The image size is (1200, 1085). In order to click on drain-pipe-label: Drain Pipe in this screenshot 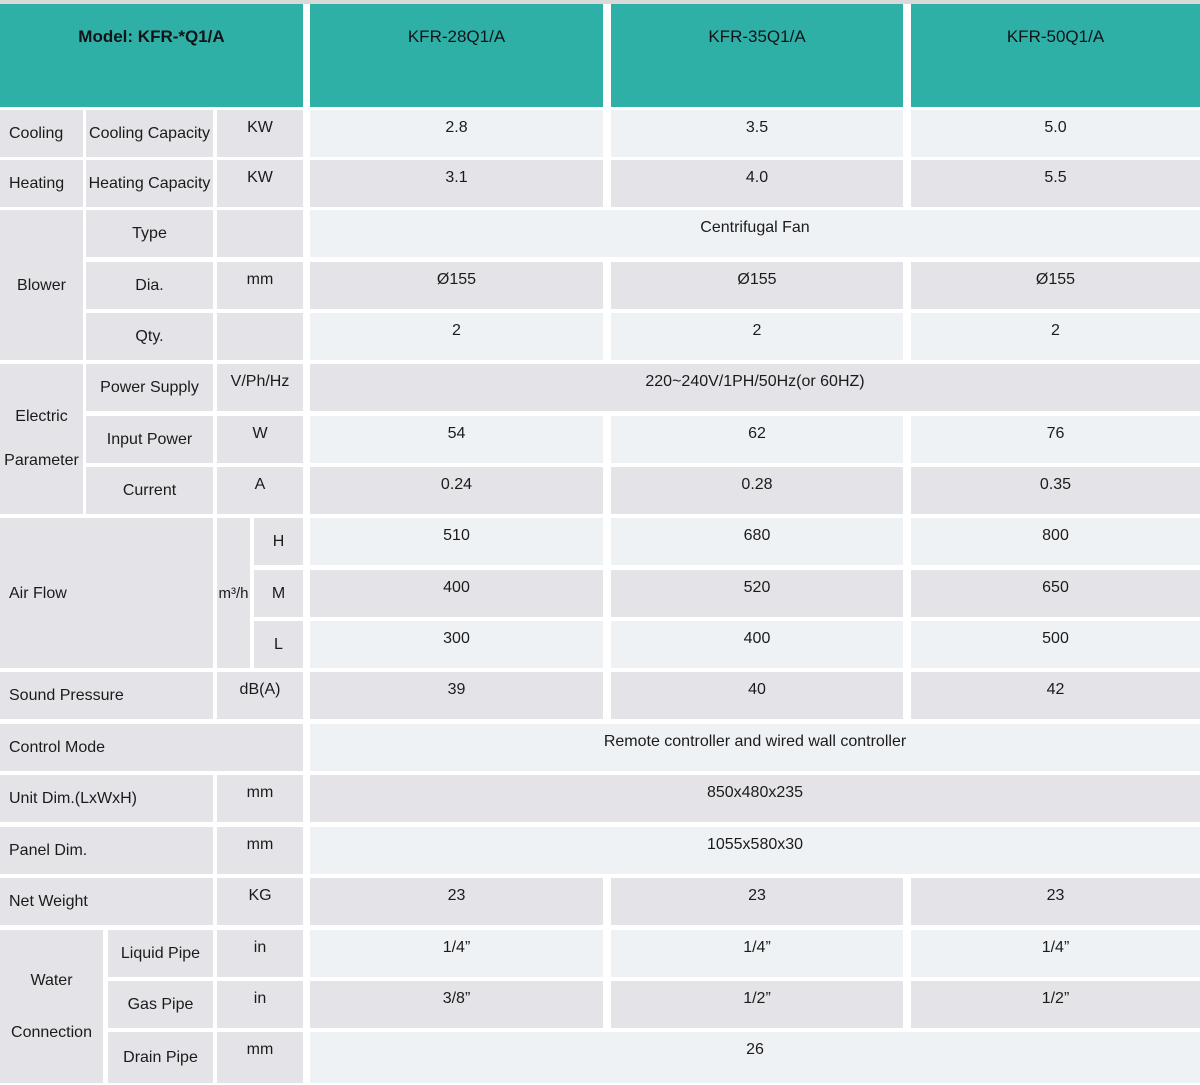, I will do `click(160, 1057)`.